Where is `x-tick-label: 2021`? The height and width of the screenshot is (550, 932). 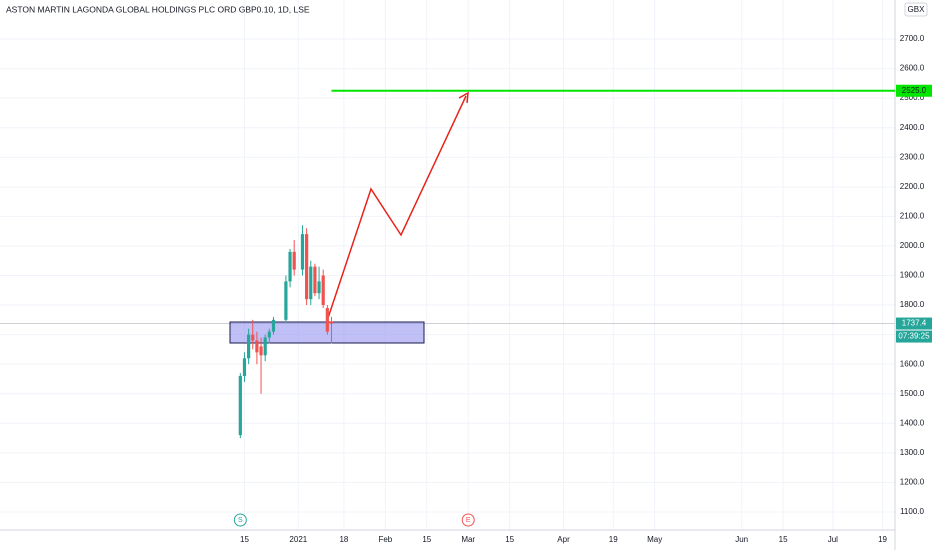
x-tick-label: 2021 is located at coordinates (298, 539).